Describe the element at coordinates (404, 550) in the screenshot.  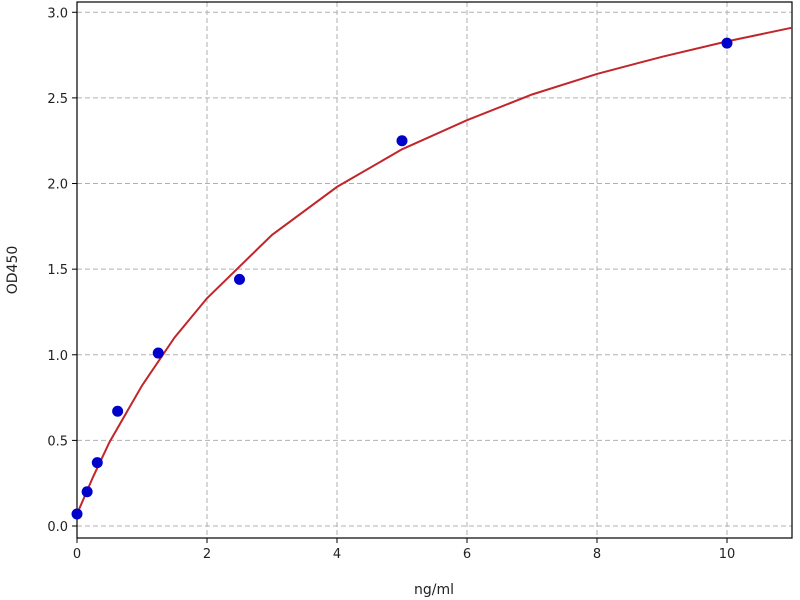
I see `x-axis: 0 2 4 6 8 10` at that location.